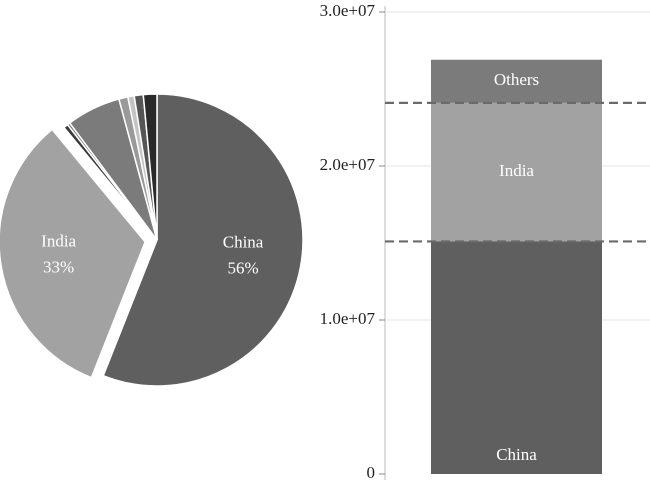 This screenshot has height=481, width=650. Describe the element at coordinates (242, 267) in the screenshot. I see `slice-value-label: 56%` at that location.